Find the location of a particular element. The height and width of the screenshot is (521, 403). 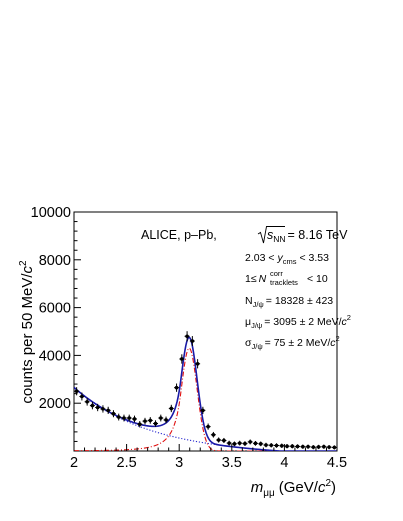

data-points is located at coordinates (205, 390).